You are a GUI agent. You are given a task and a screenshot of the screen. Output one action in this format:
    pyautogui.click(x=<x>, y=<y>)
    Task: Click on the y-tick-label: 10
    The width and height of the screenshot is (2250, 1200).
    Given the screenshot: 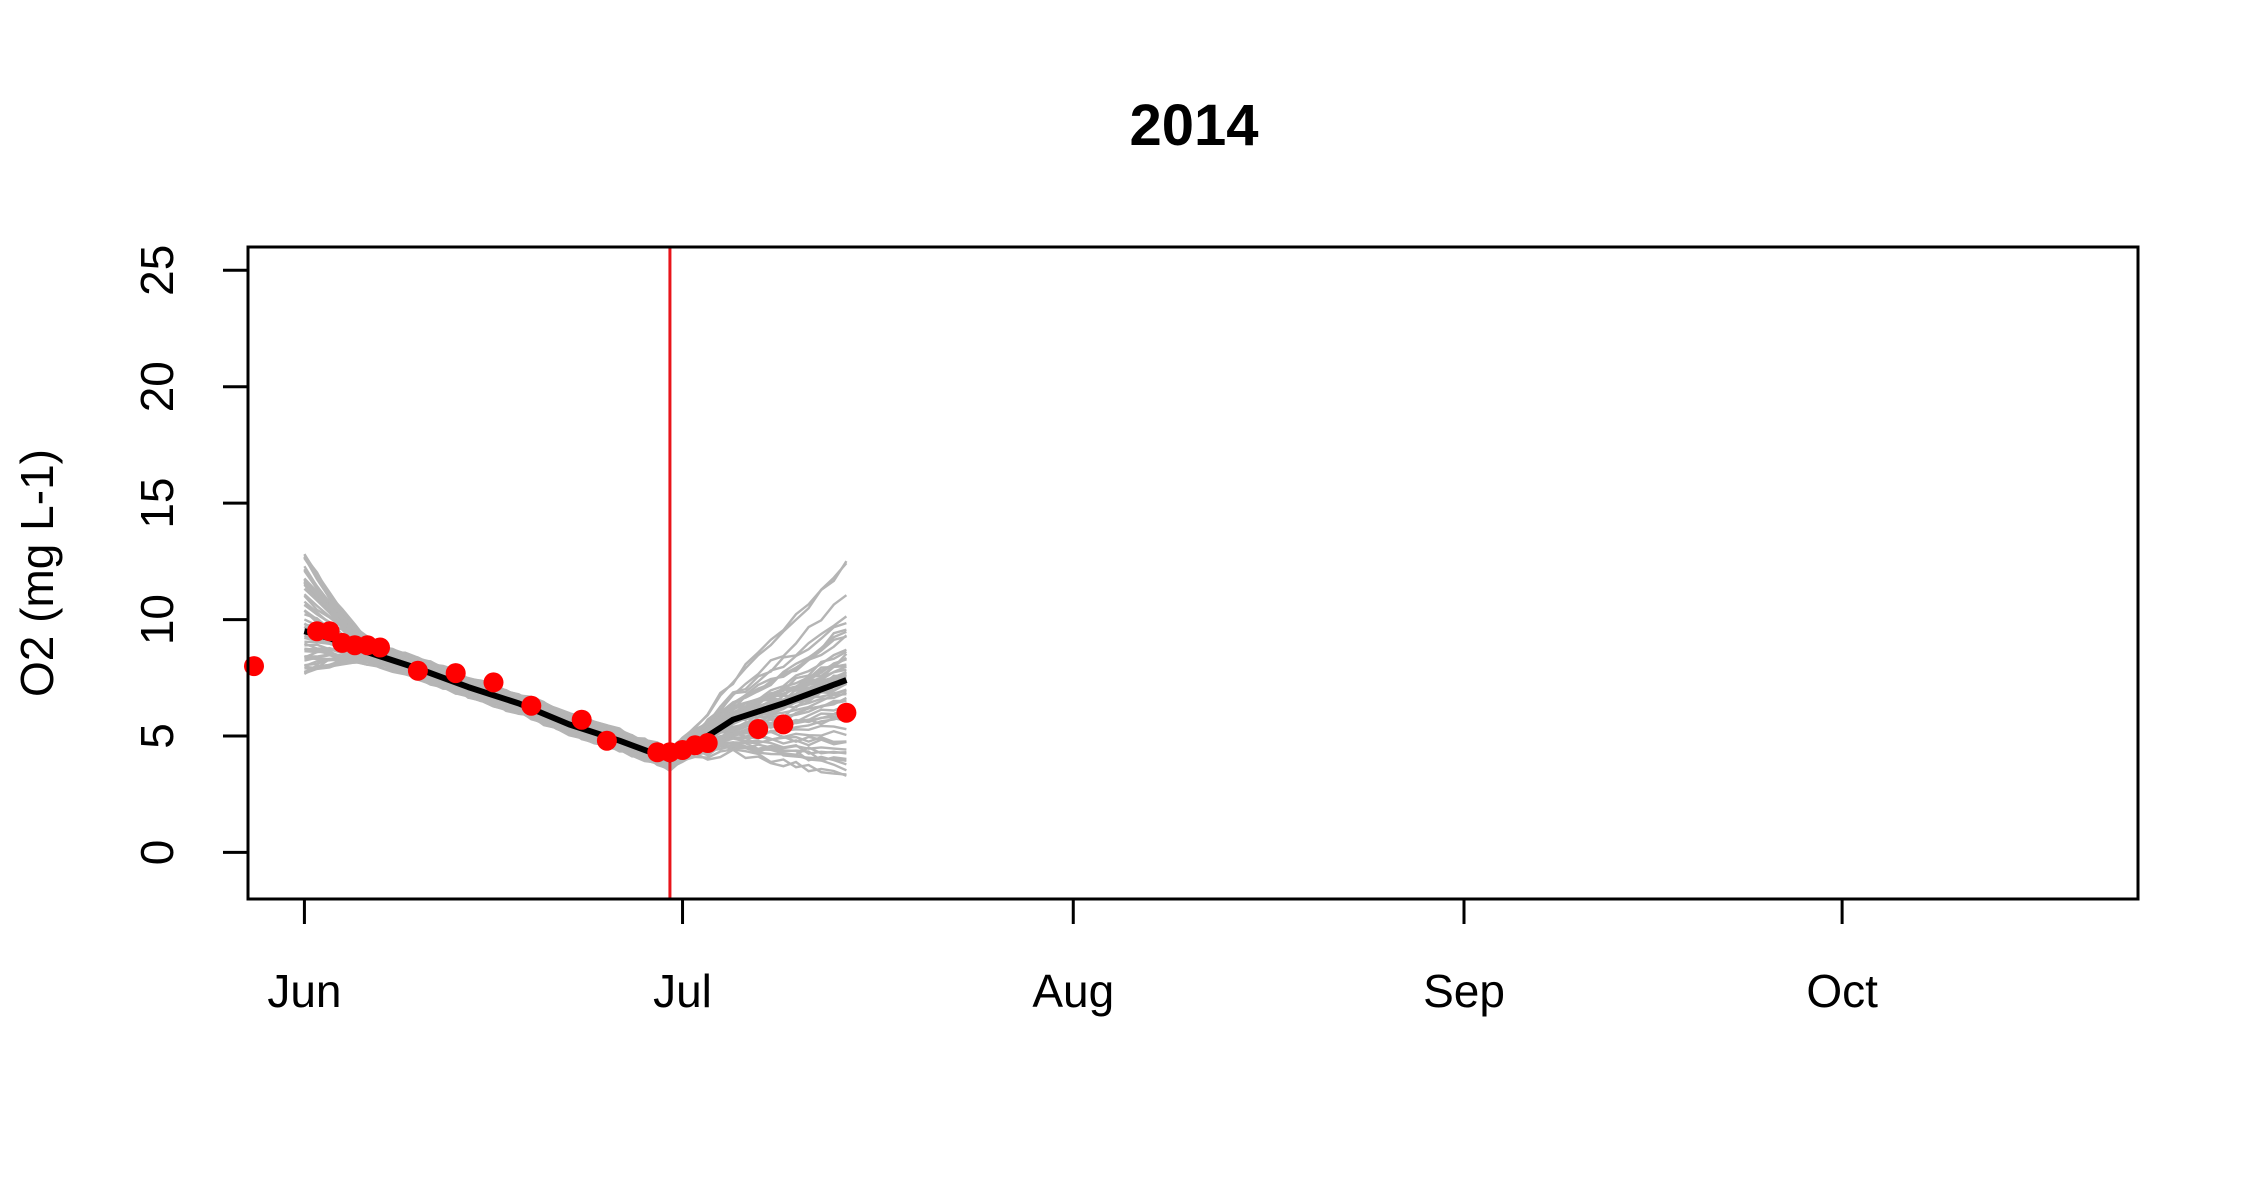 What is the action you would take?
    pyautogui.click(x=157, y=619)
    